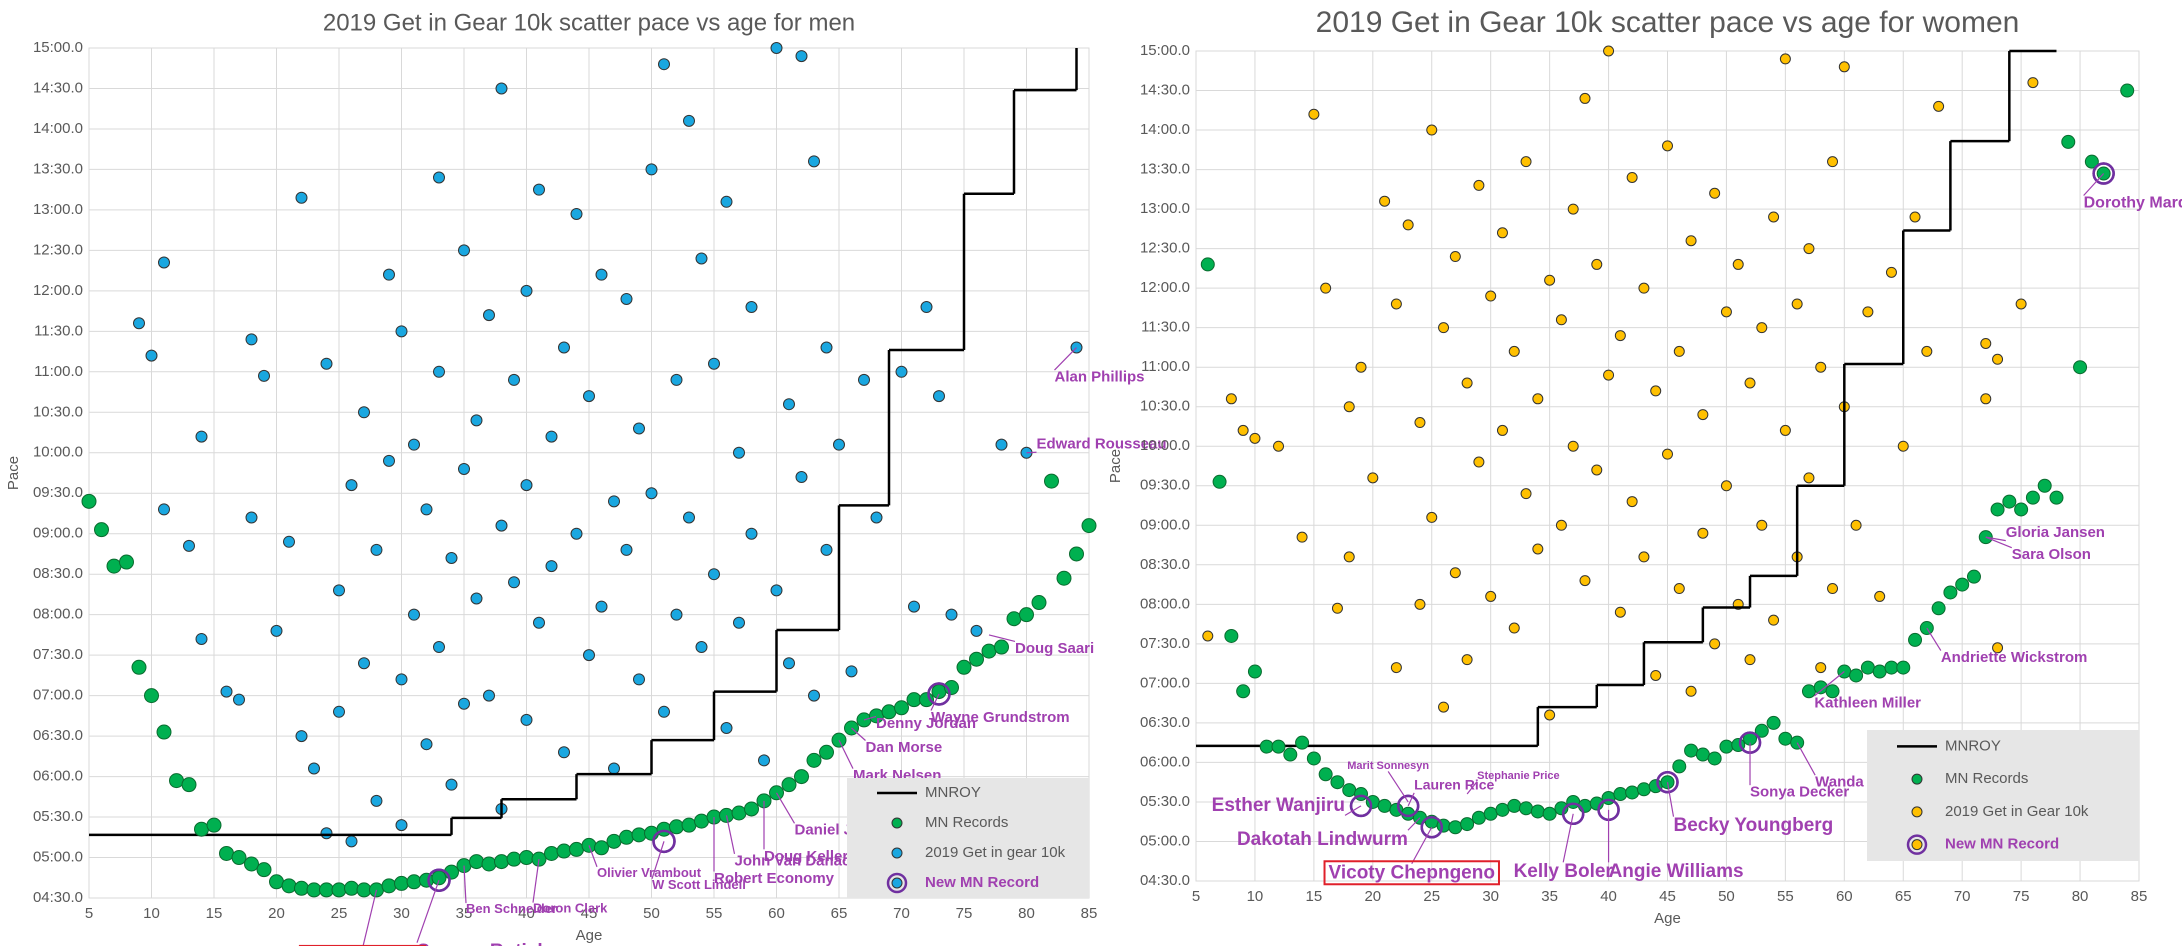 The height and width of the screenshot is (946, 2182). Describe the element at coordinates (1165, 524) in the screenshot. I see `y-tick-label: 09:00.0` at that location.